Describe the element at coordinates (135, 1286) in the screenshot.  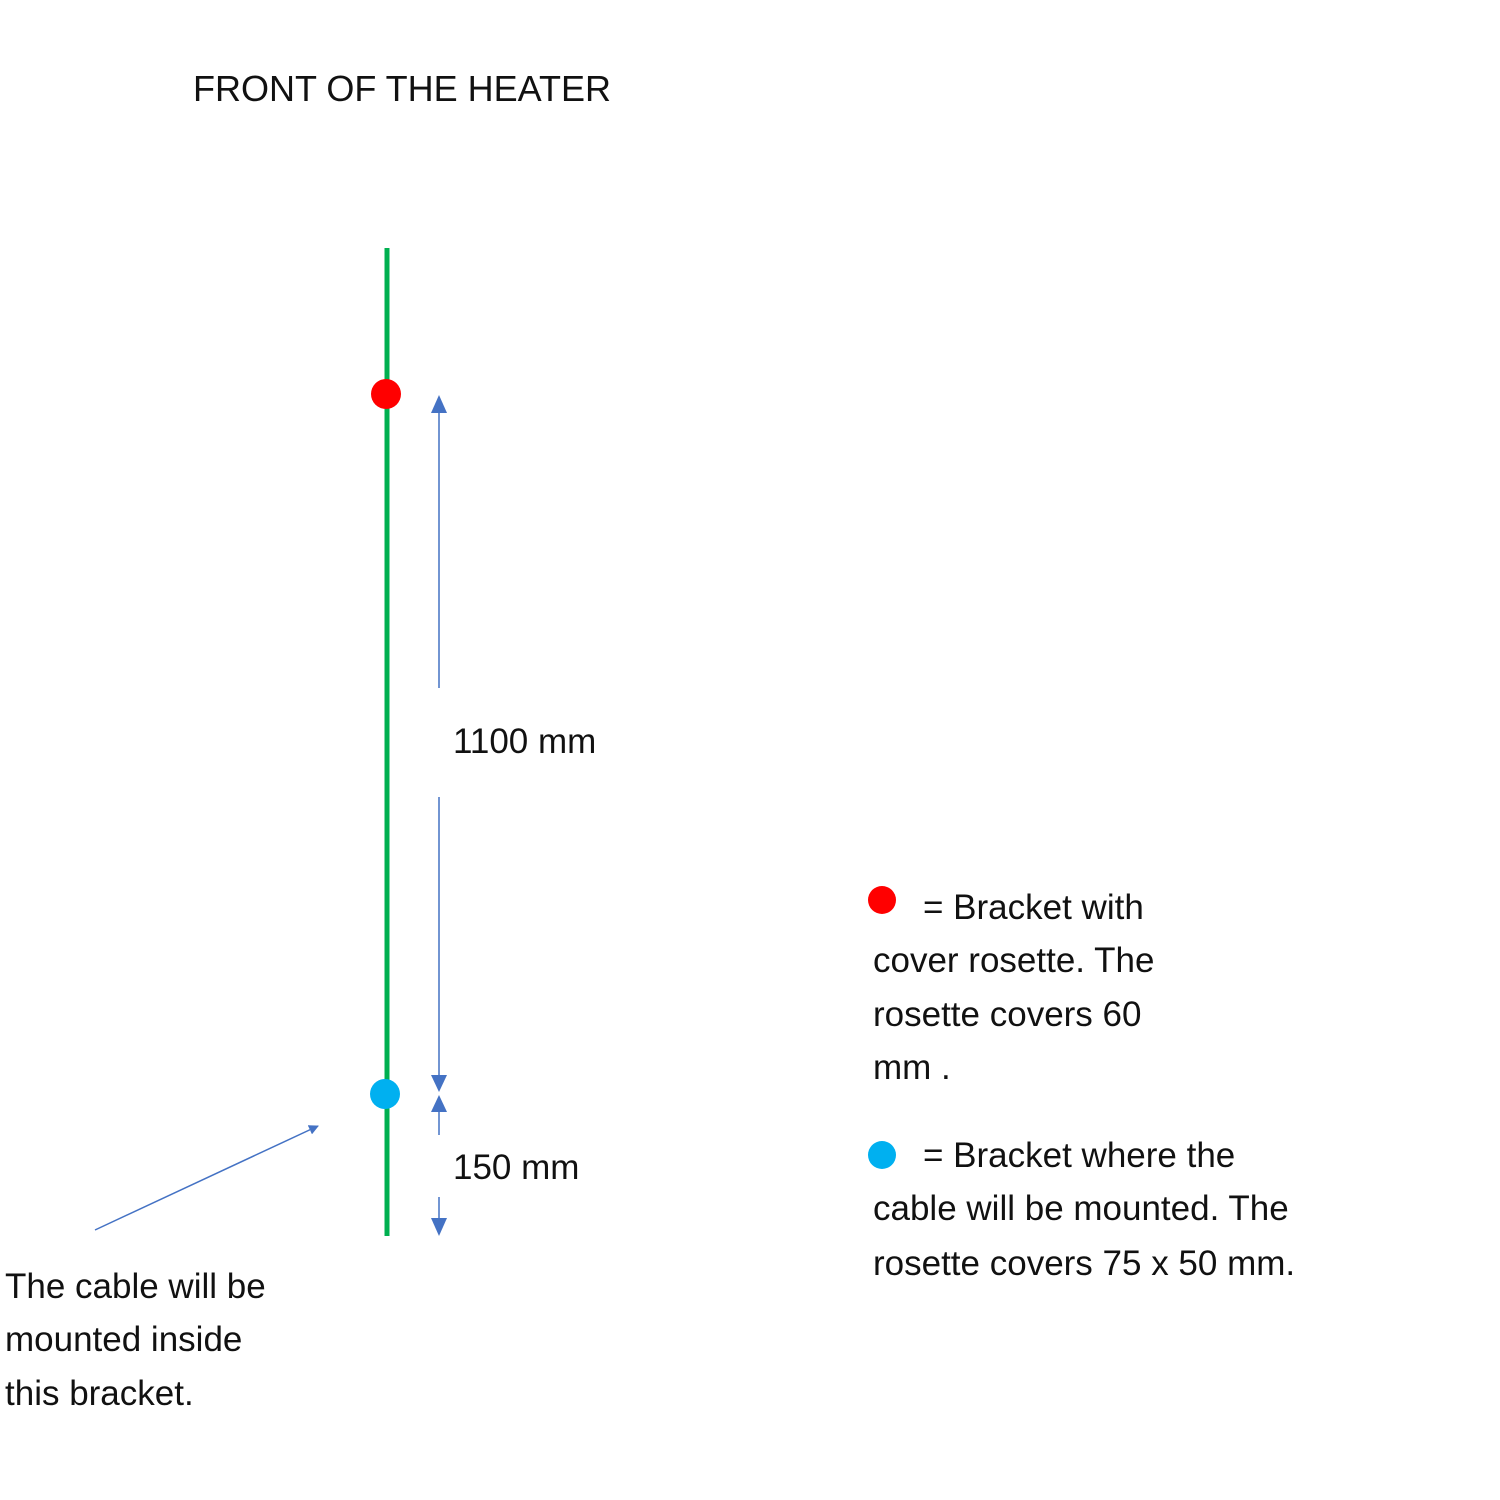
I see `cable-note-line: The cable will be` at that location.